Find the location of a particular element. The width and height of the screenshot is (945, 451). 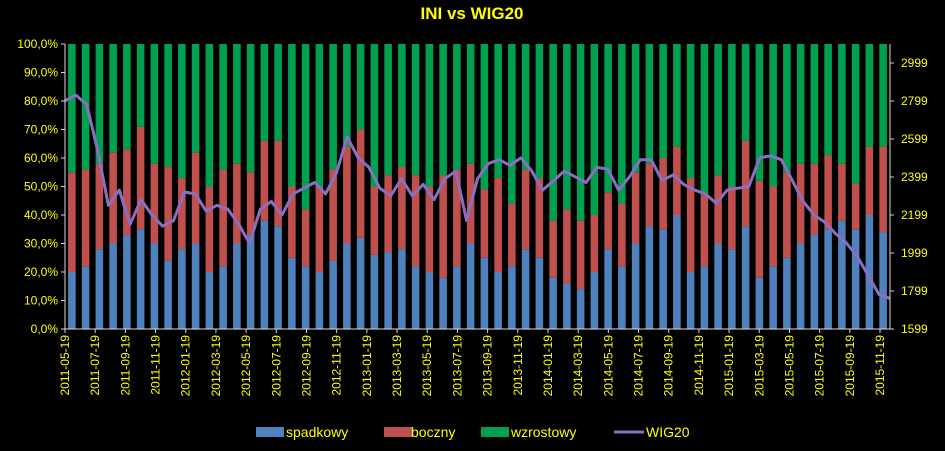

x-tick-label: 2012-07-19 is located at coordinates (276, 366).